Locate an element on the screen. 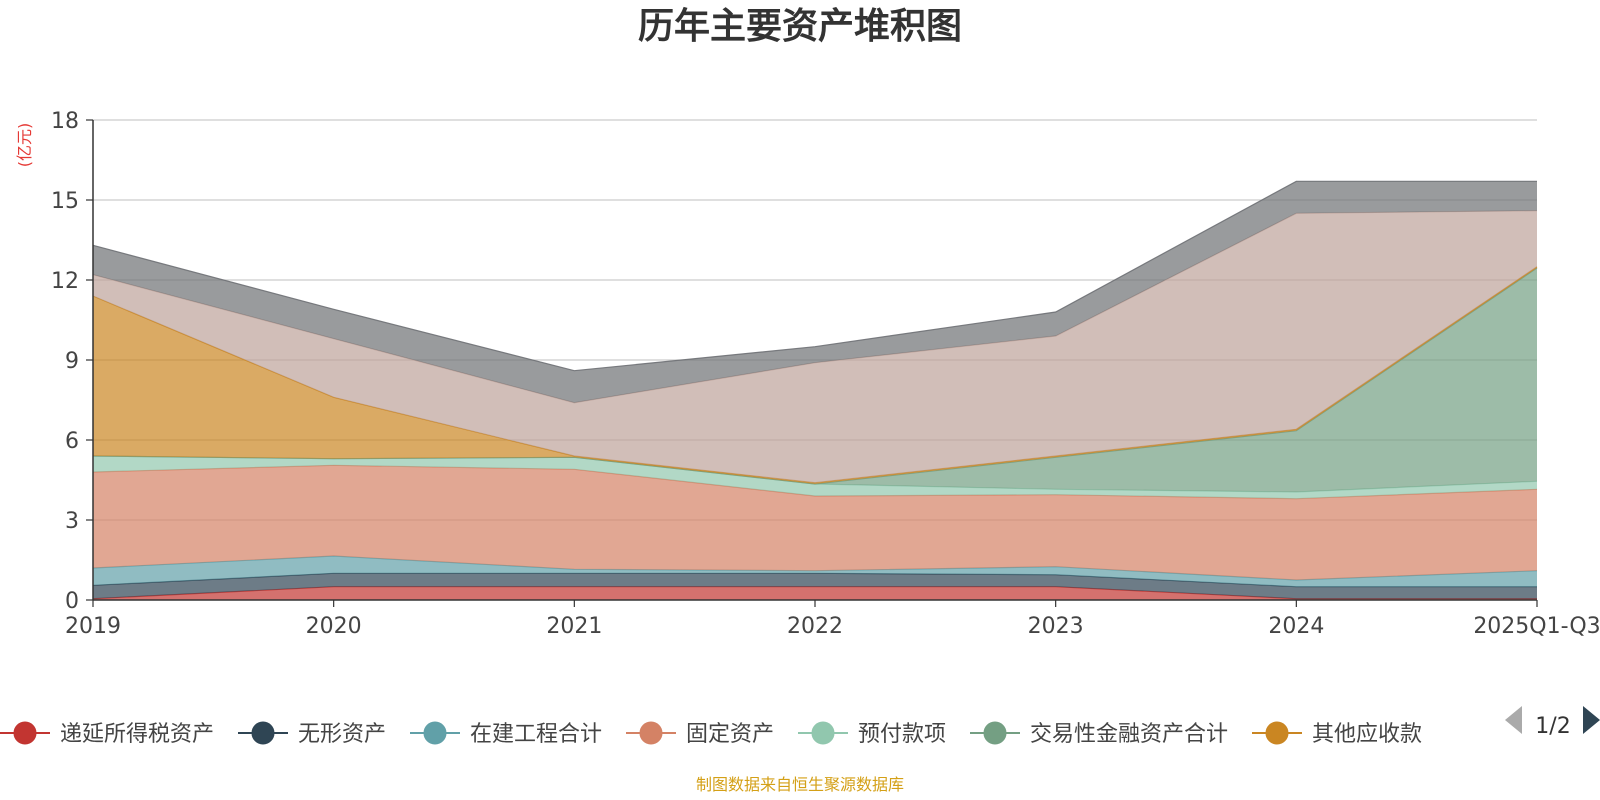 The image size is (1600, 800). x-tick-label: 2022 is located at coordinates (815, 626).